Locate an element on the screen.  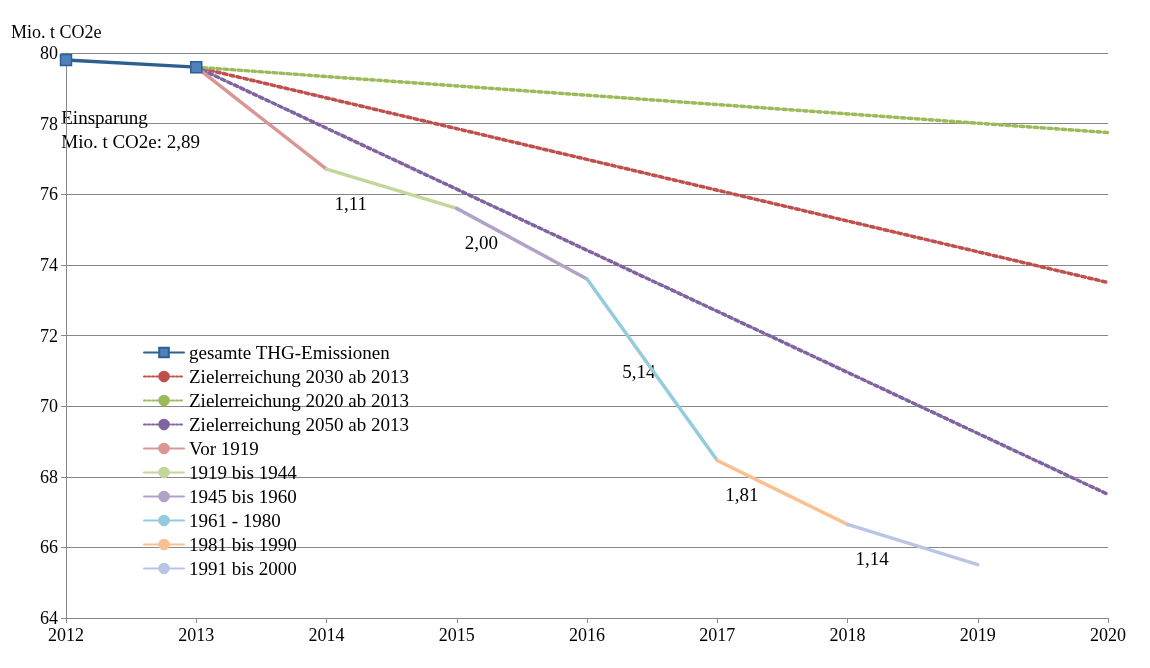
y-tick-label: 78 is located at coordinates (49, 123).